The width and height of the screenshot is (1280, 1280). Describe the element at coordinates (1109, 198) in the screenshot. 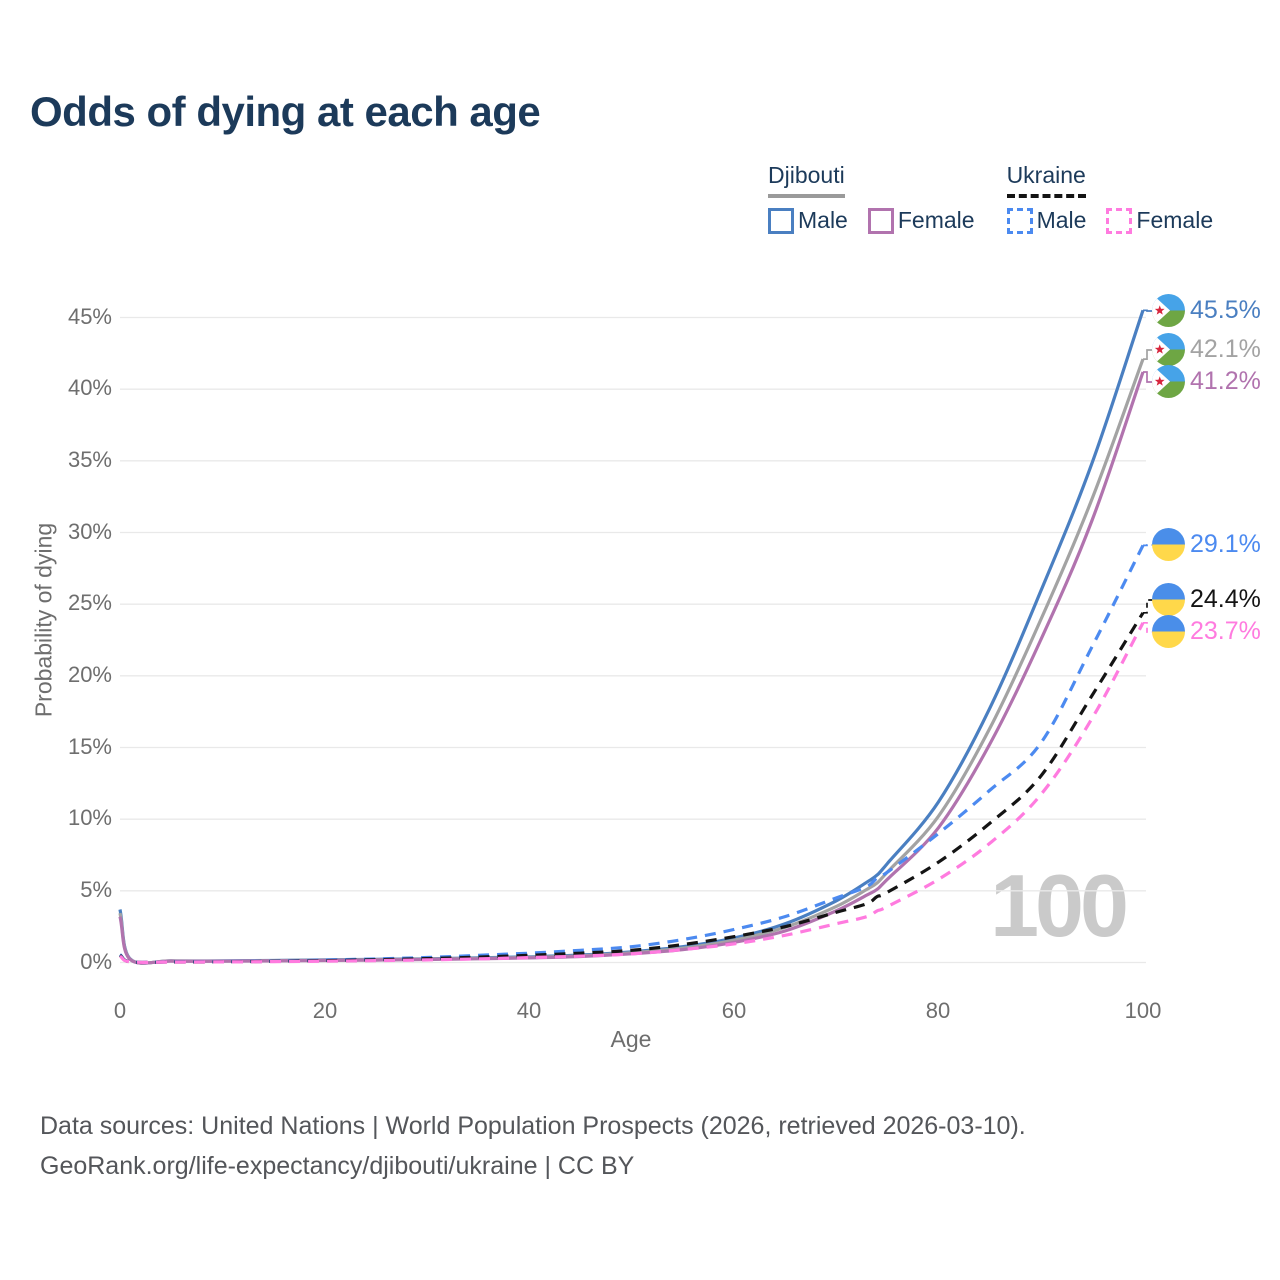

I see `legend-group-ukraine: Ukraine Male Female` at that location.